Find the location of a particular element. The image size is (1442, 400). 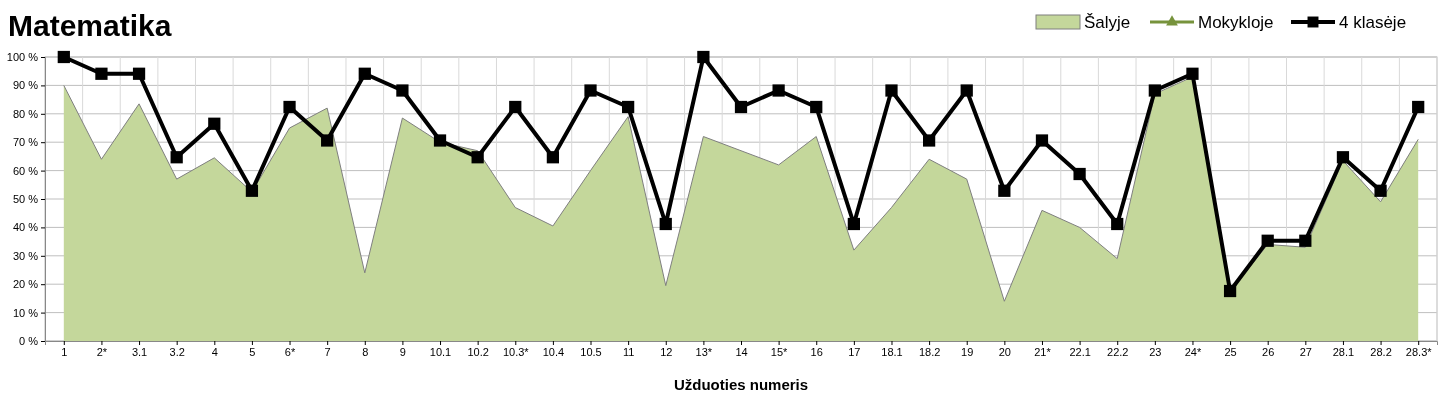

x-tick-label: 5 is located at coordinates (252, 351).